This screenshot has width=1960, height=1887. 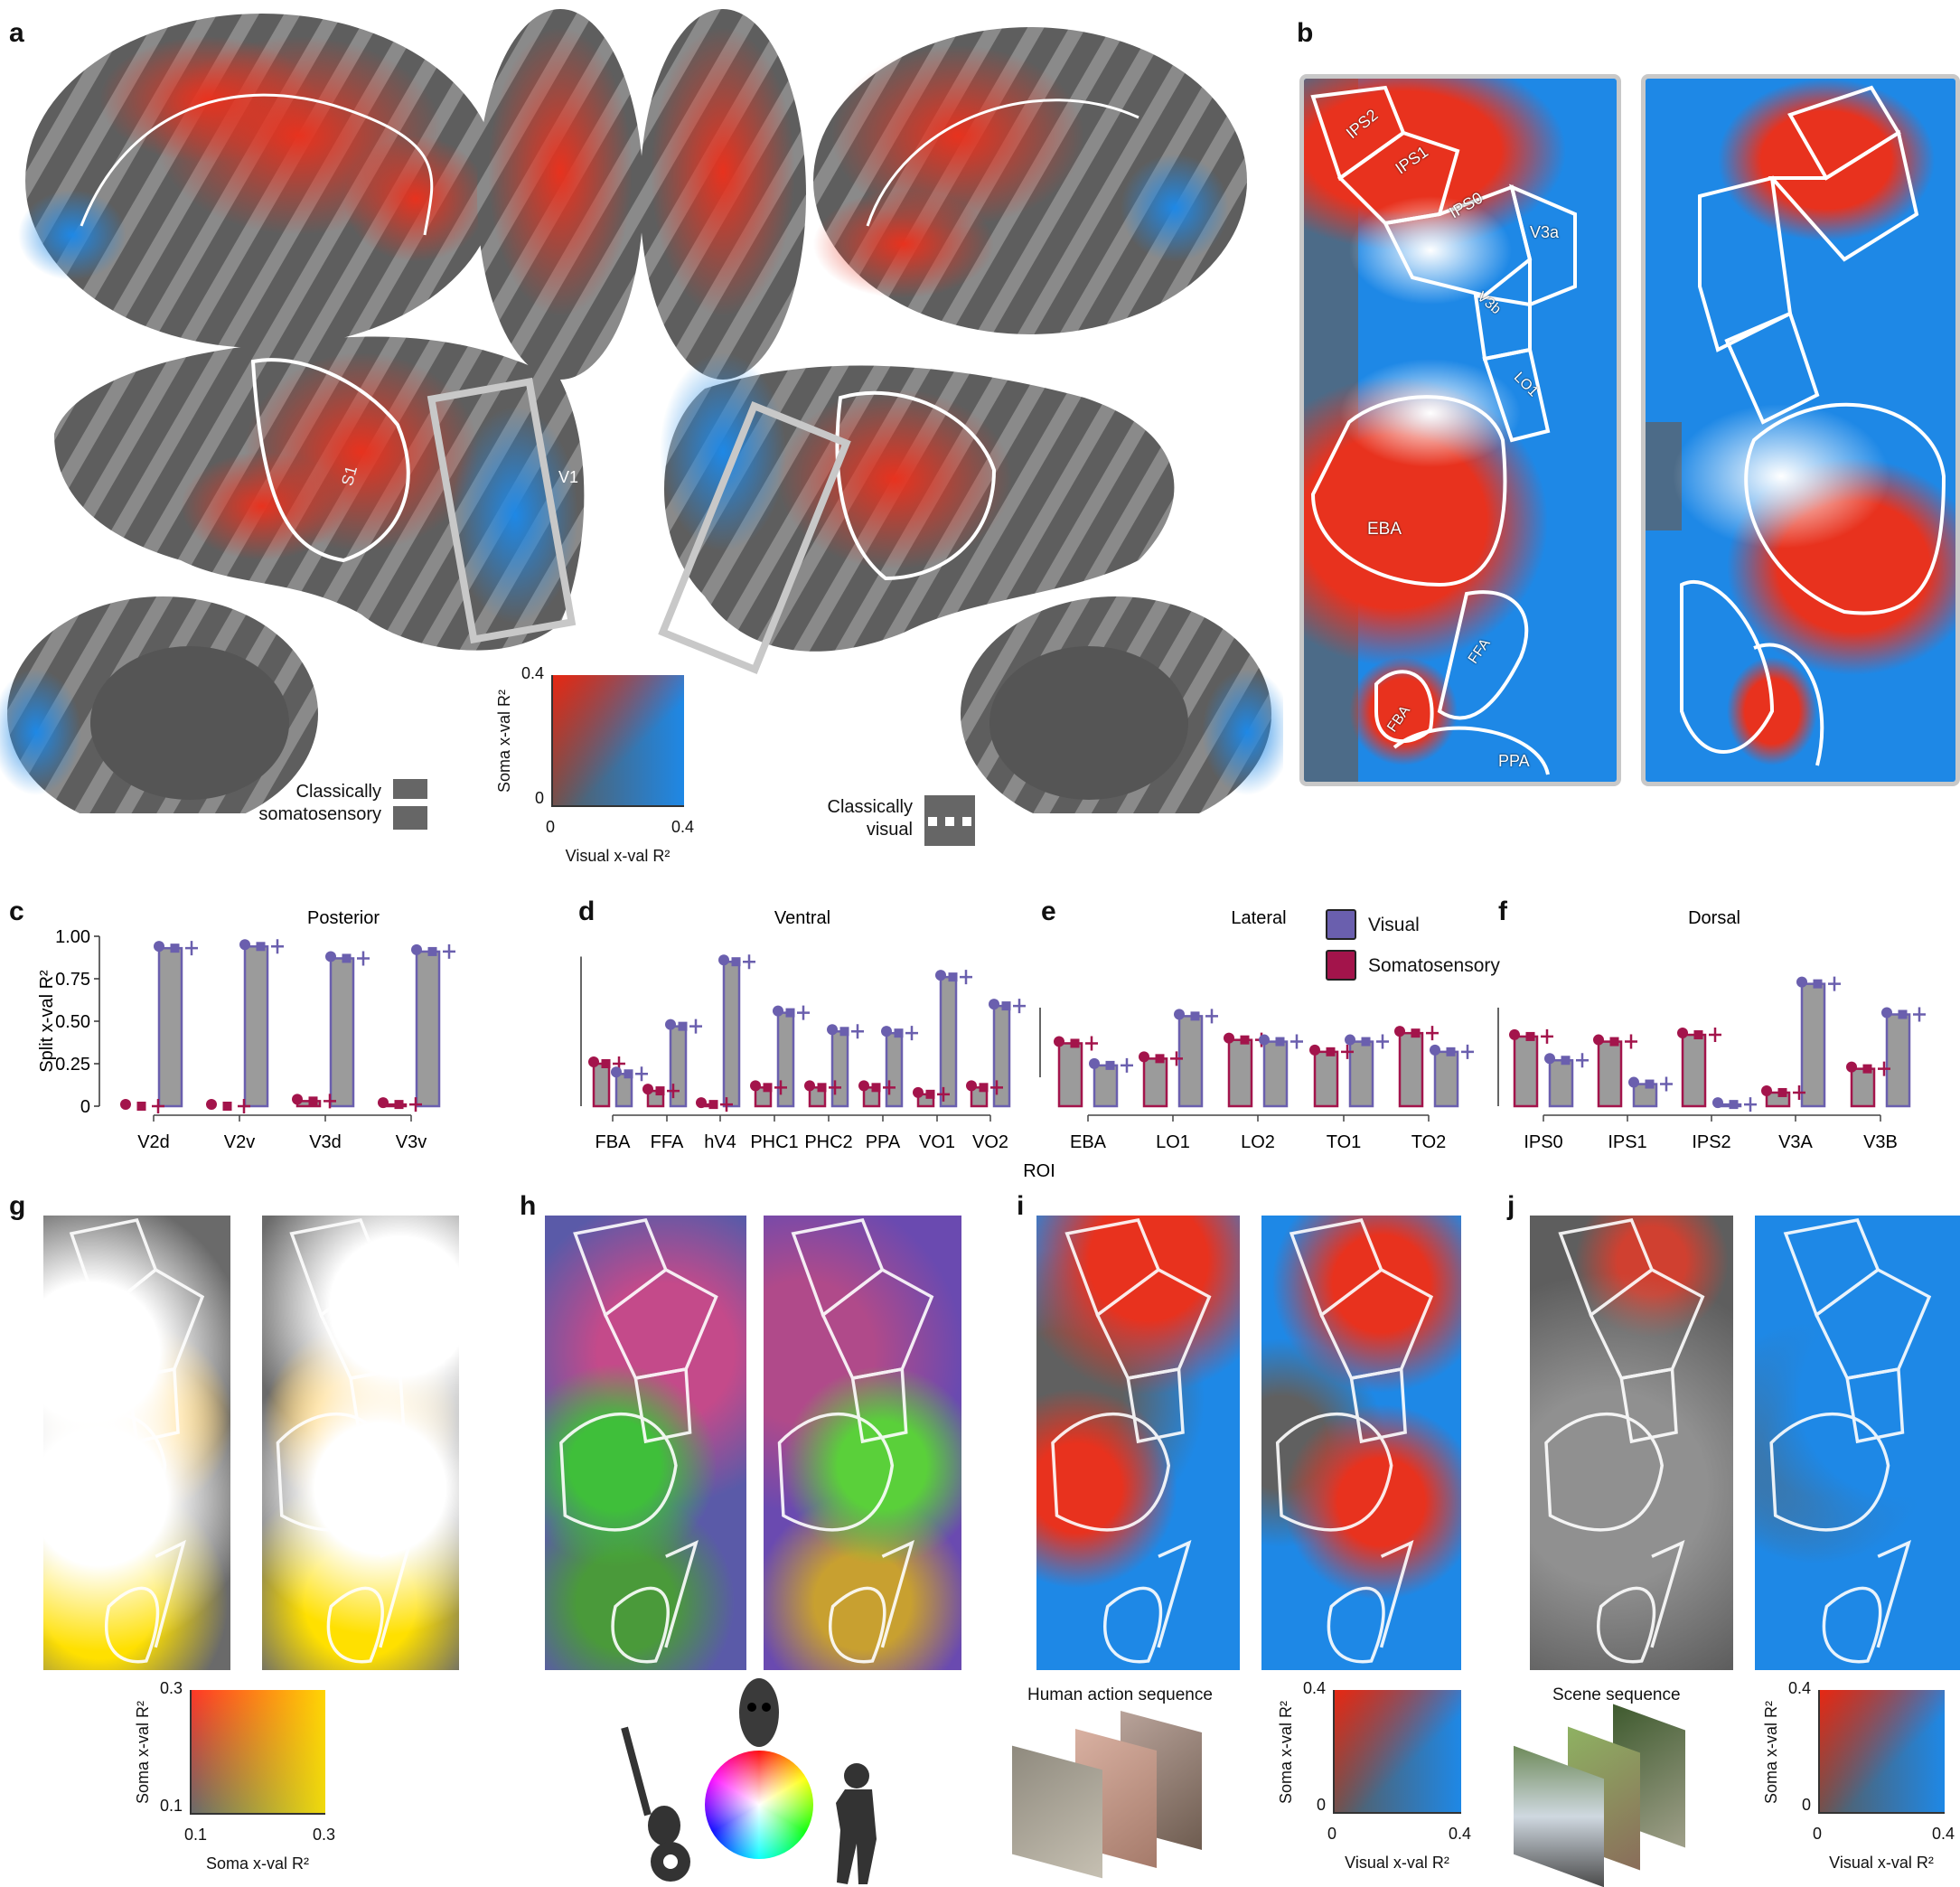 What do you see at coordinates (655, 1804) in the screenshot?
I see `guitar-icon` at bounding box center [655, 1804].